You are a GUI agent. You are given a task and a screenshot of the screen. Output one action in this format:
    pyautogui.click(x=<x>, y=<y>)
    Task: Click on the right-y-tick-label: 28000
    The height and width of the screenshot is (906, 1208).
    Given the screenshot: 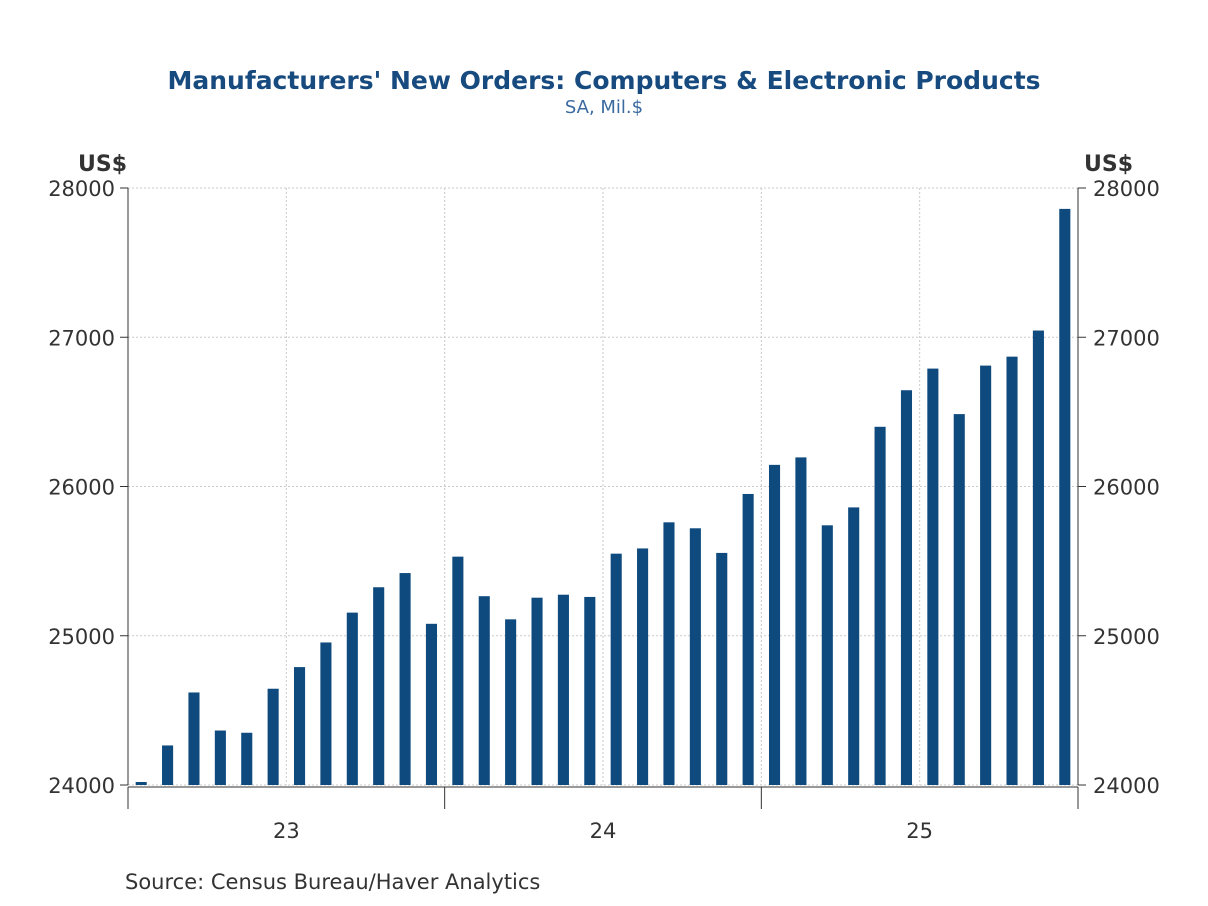 What is the action you would take?
    pyautogui.click(x=1126, y=189)
    